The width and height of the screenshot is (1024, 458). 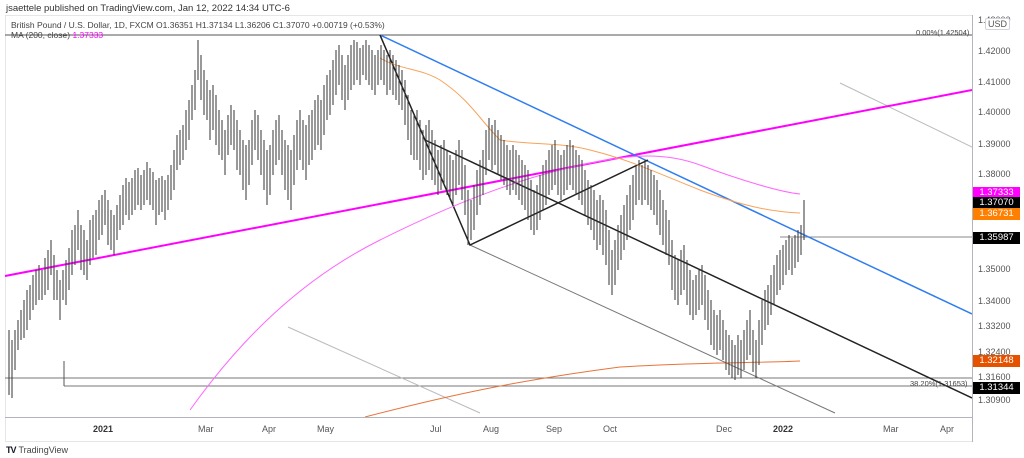 What do you see at coordinates (996, 193) in the screenshot?
I see `tag-ma200: 1.37333` at bounding box center [996, 193].